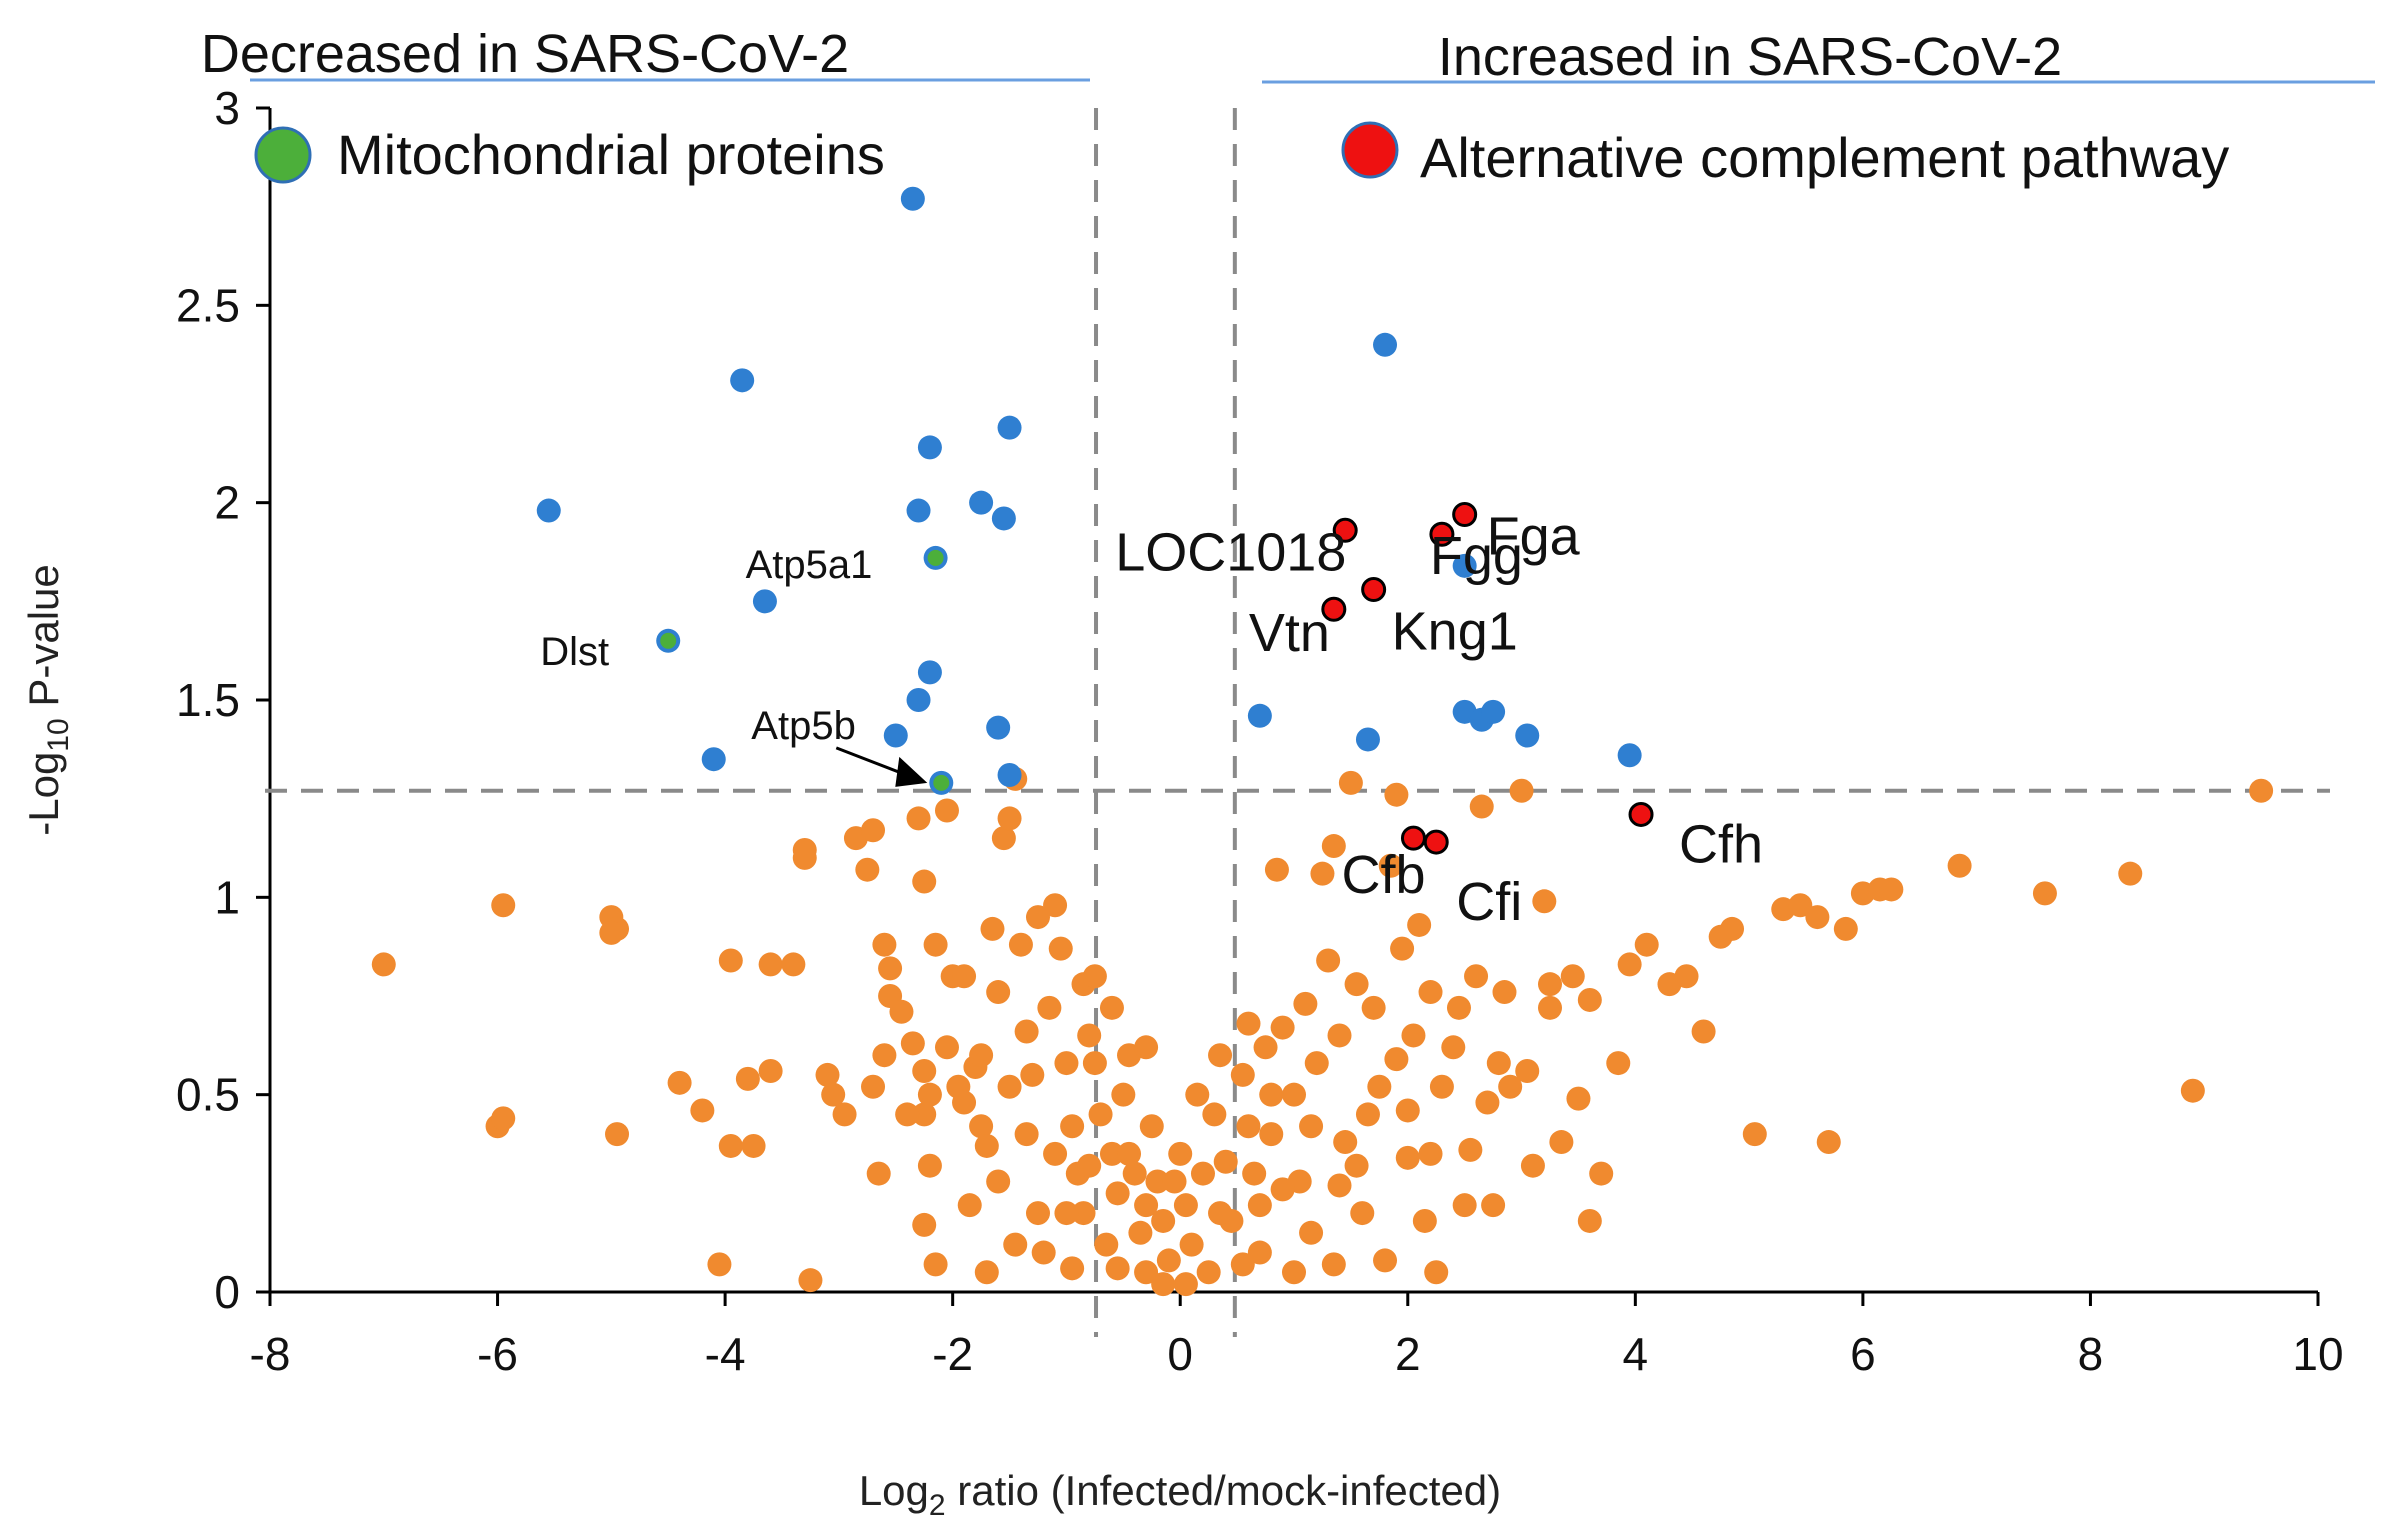 The width and height of the screenshot is (2390, 1531). What do you see at coordinates (1383, 875) in the screenshot?
I see `annotation-cfb: Cfb` at bounding box center [1383, 875].